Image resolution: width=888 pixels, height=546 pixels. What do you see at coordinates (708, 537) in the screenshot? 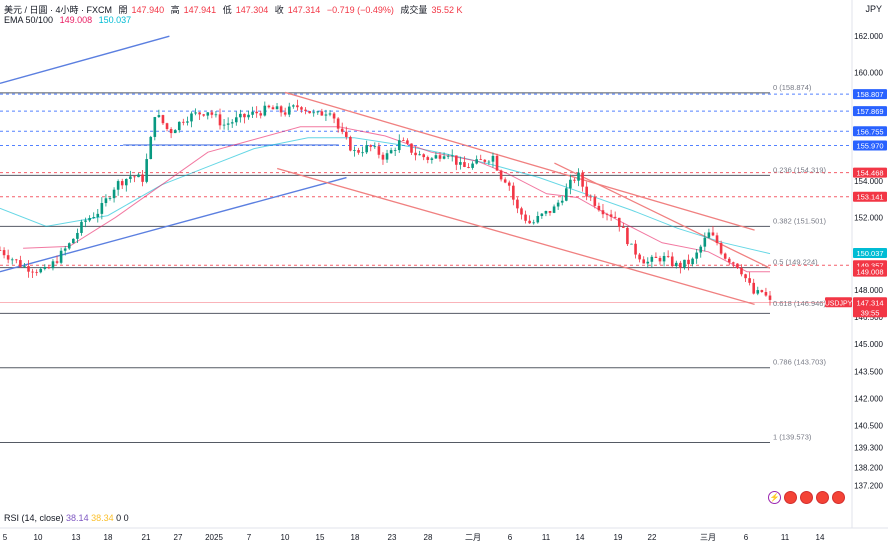
I see `x-tick-label: 三月` at bounding box center [708, 537].